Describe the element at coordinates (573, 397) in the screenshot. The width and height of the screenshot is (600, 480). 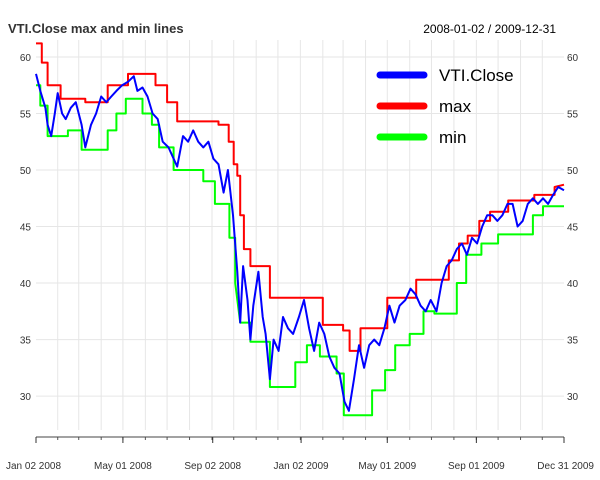
I see `y-tick-label-right: 30` at that location.